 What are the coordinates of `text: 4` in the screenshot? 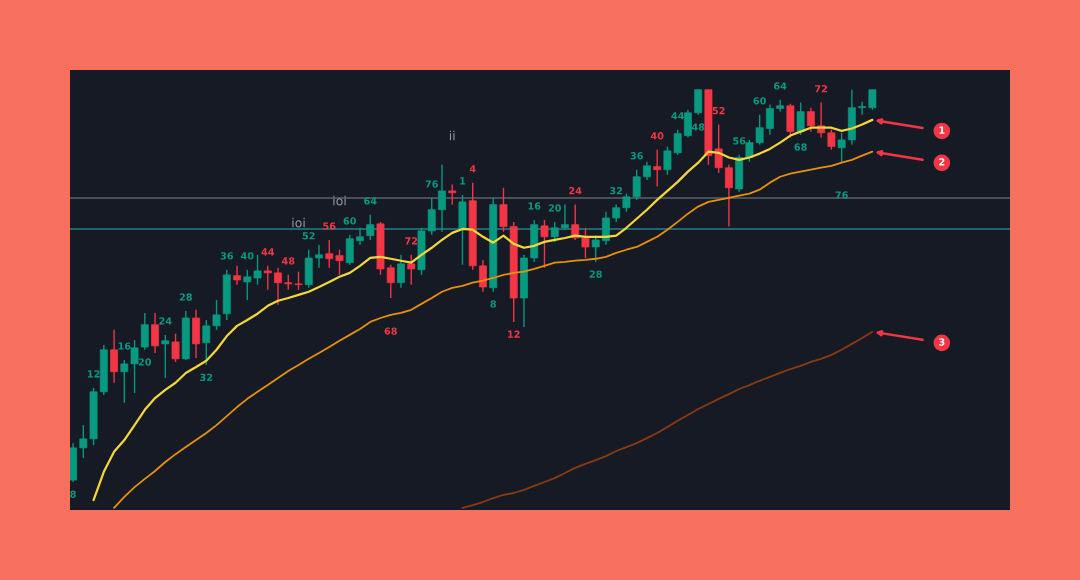 It's located at (472, 169).